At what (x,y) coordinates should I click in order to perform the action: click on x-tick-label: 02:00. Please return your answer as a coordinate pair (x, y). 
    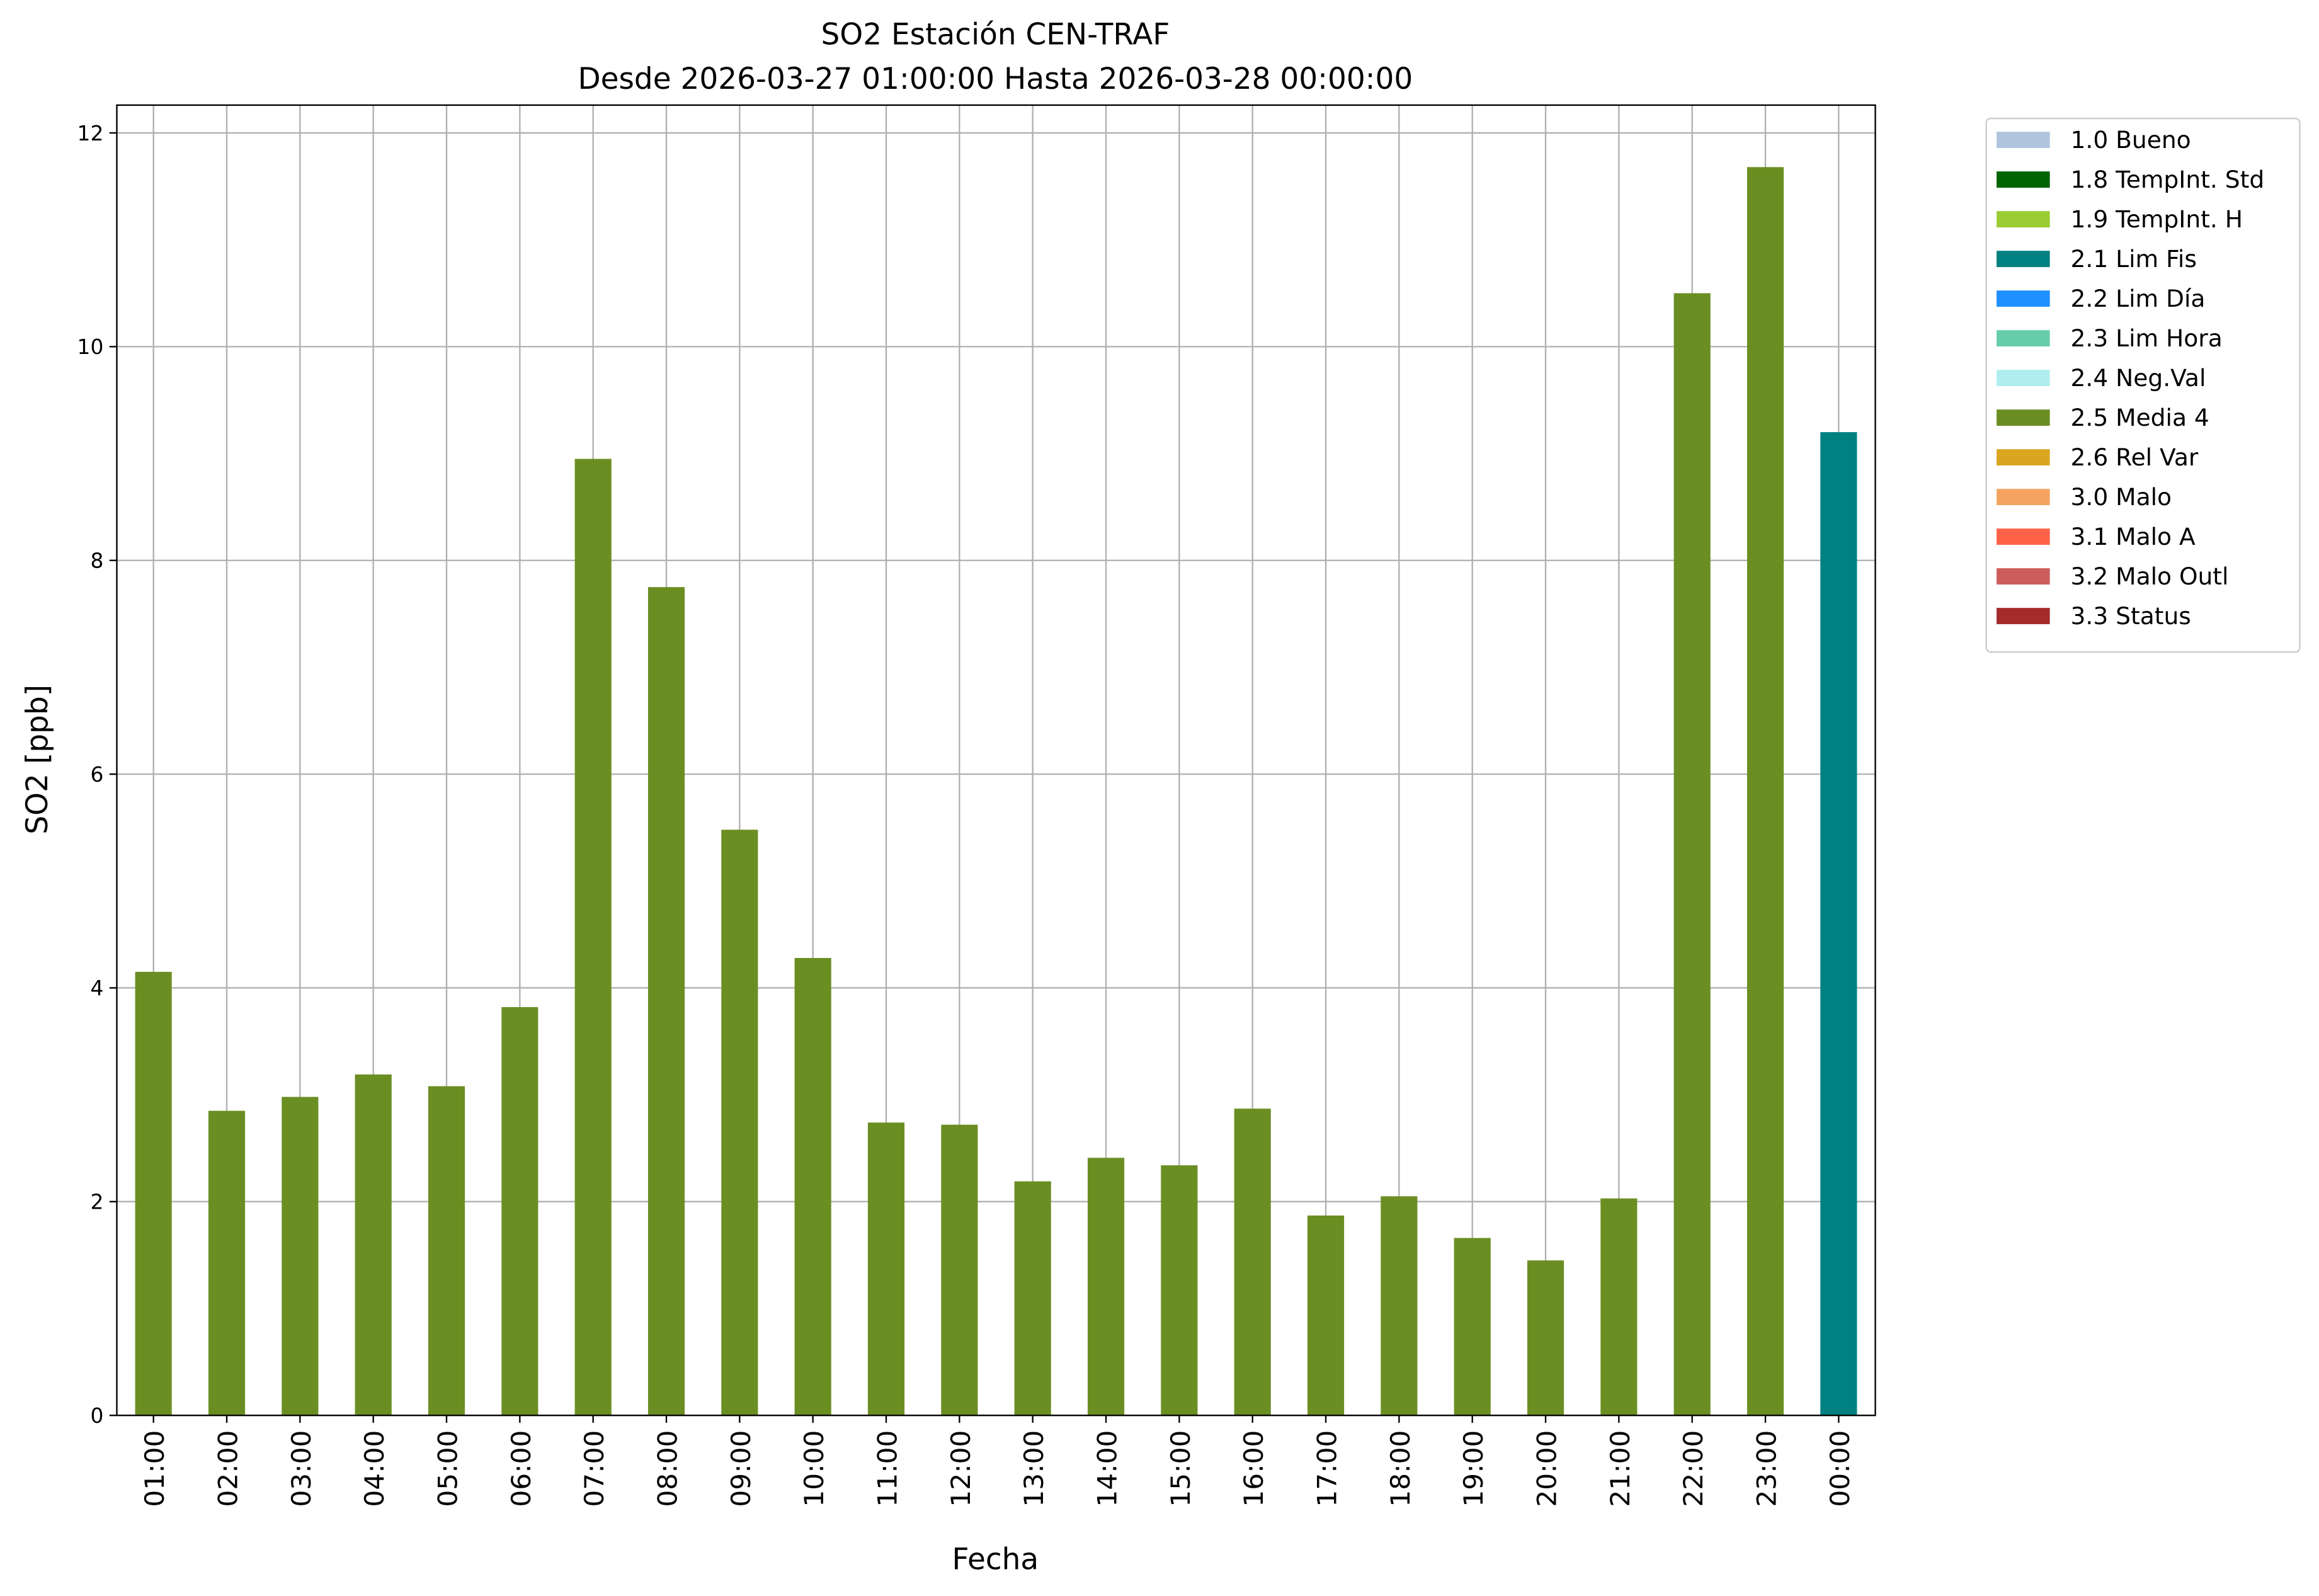
    Looking at the image, I should click on (227, 1468).